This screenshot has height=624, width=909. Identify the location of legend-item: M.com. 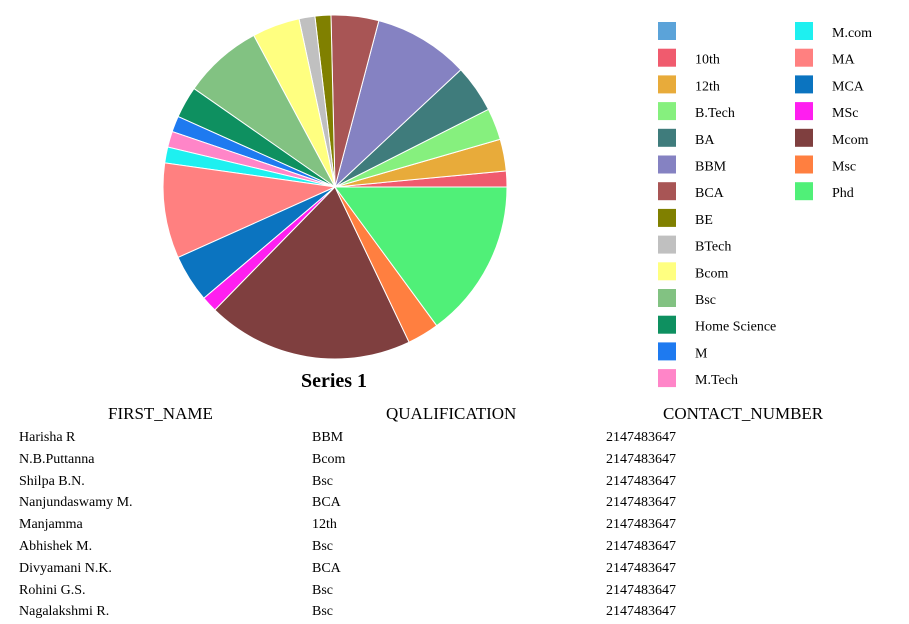
(833, 31).